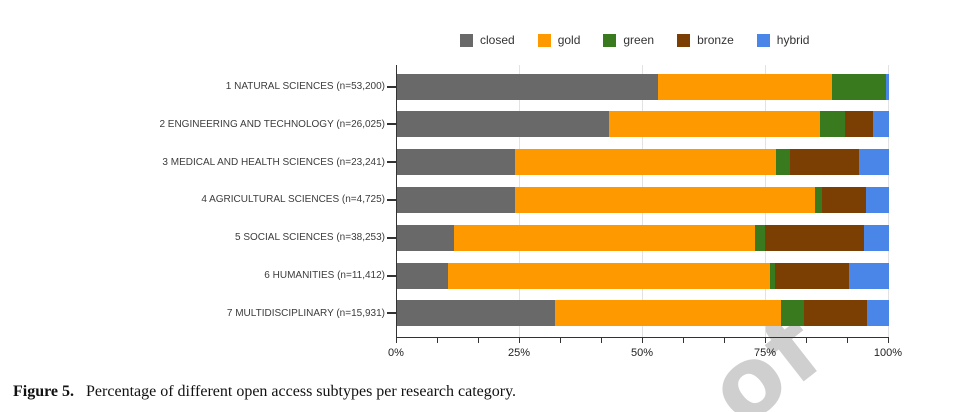 Image resolution: width=971 pixels, height=412 pixels. What do you see at coordinates (272, 124) in the screenshot?
I see `category-label: 2 ENGINEERING AND TECHNOLOGY (n=26,025)` at bounding box center [272, 124].